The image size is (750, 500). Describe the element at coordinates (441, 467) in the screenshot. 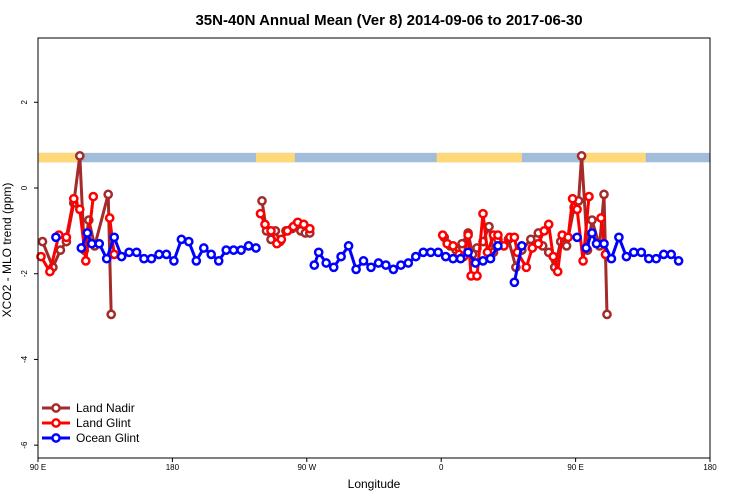

I see `x-tick-label: 0` at that location.